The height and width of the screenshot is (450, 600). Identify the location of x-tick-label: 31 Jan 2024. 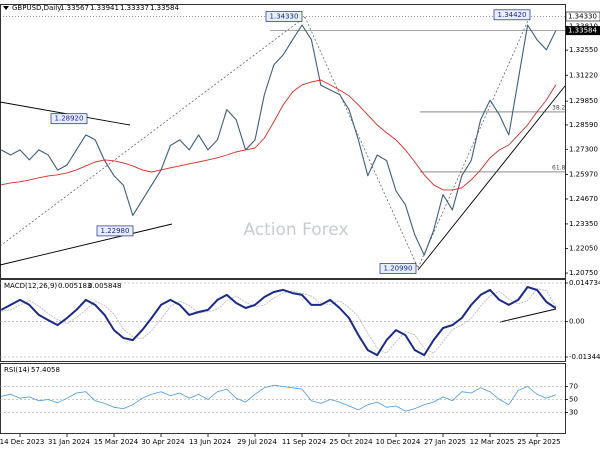
(69, 442).